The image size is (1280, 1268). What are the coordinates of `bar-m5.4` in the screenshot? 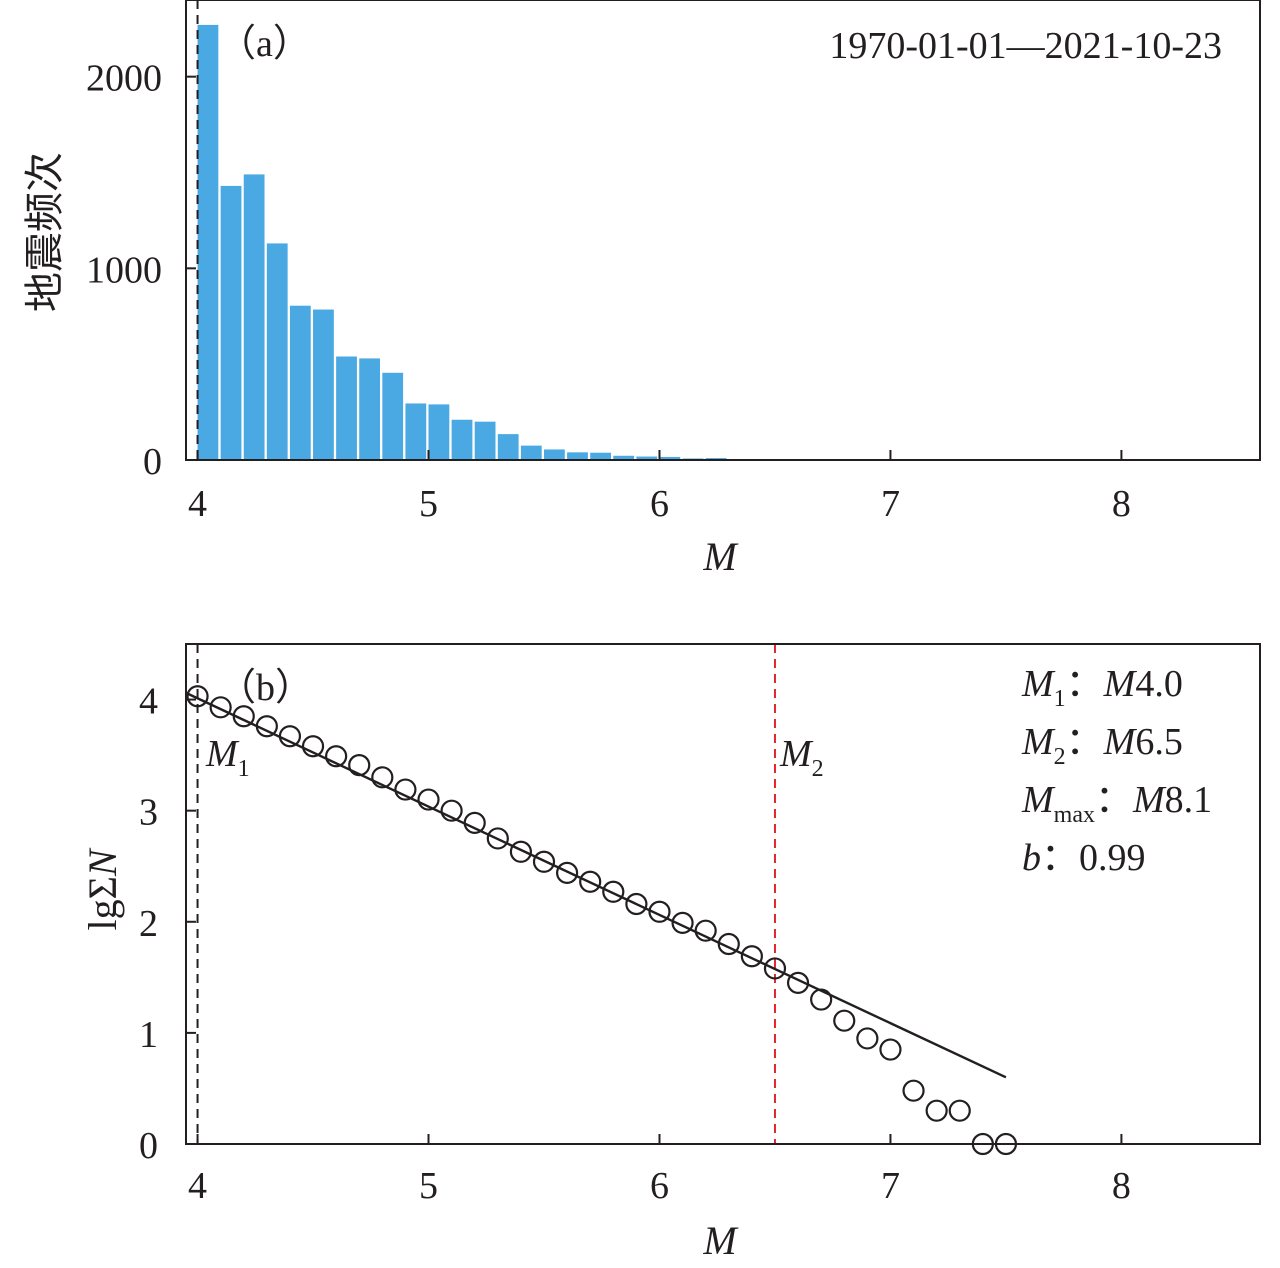 It's located at (531, 452).